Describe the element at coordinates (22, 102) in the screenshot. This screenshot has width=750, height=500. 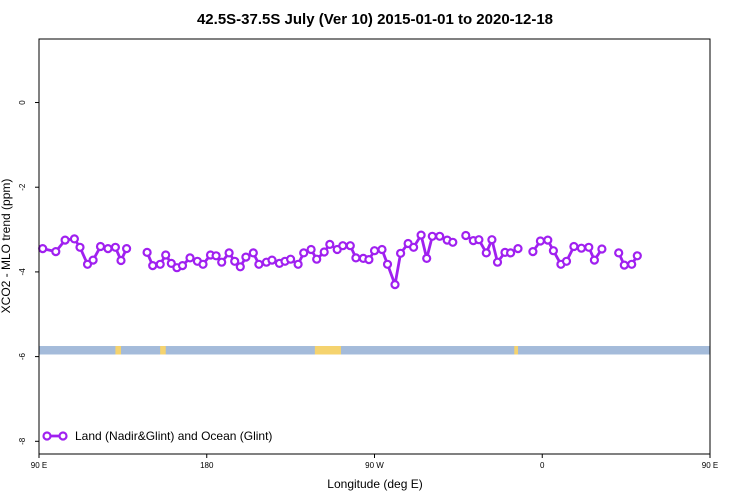
I see `y-tick-label: 0` at that location.